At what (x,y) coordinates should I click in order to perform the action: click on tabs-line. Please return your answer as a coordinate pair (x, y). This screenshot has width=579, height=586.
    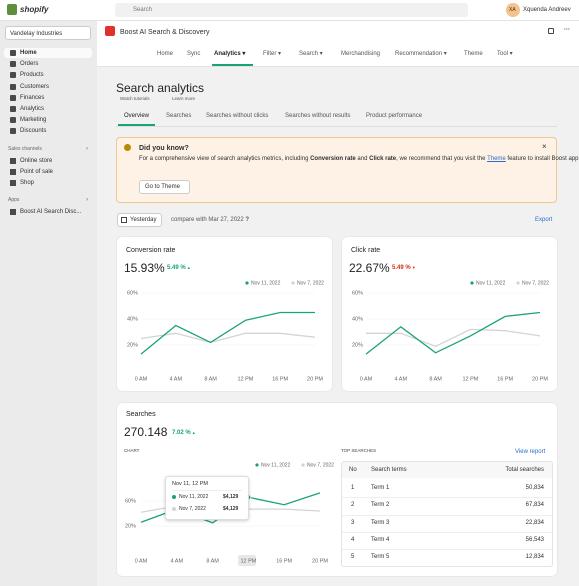
    Looking at the image, I should click on (336, 126).